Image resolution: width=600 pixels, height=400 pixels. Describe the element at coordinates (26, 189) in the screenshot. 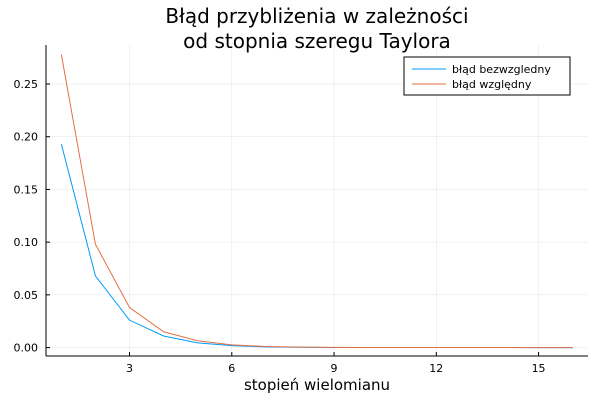

I see `y-tick-label: 0.15` at that location.